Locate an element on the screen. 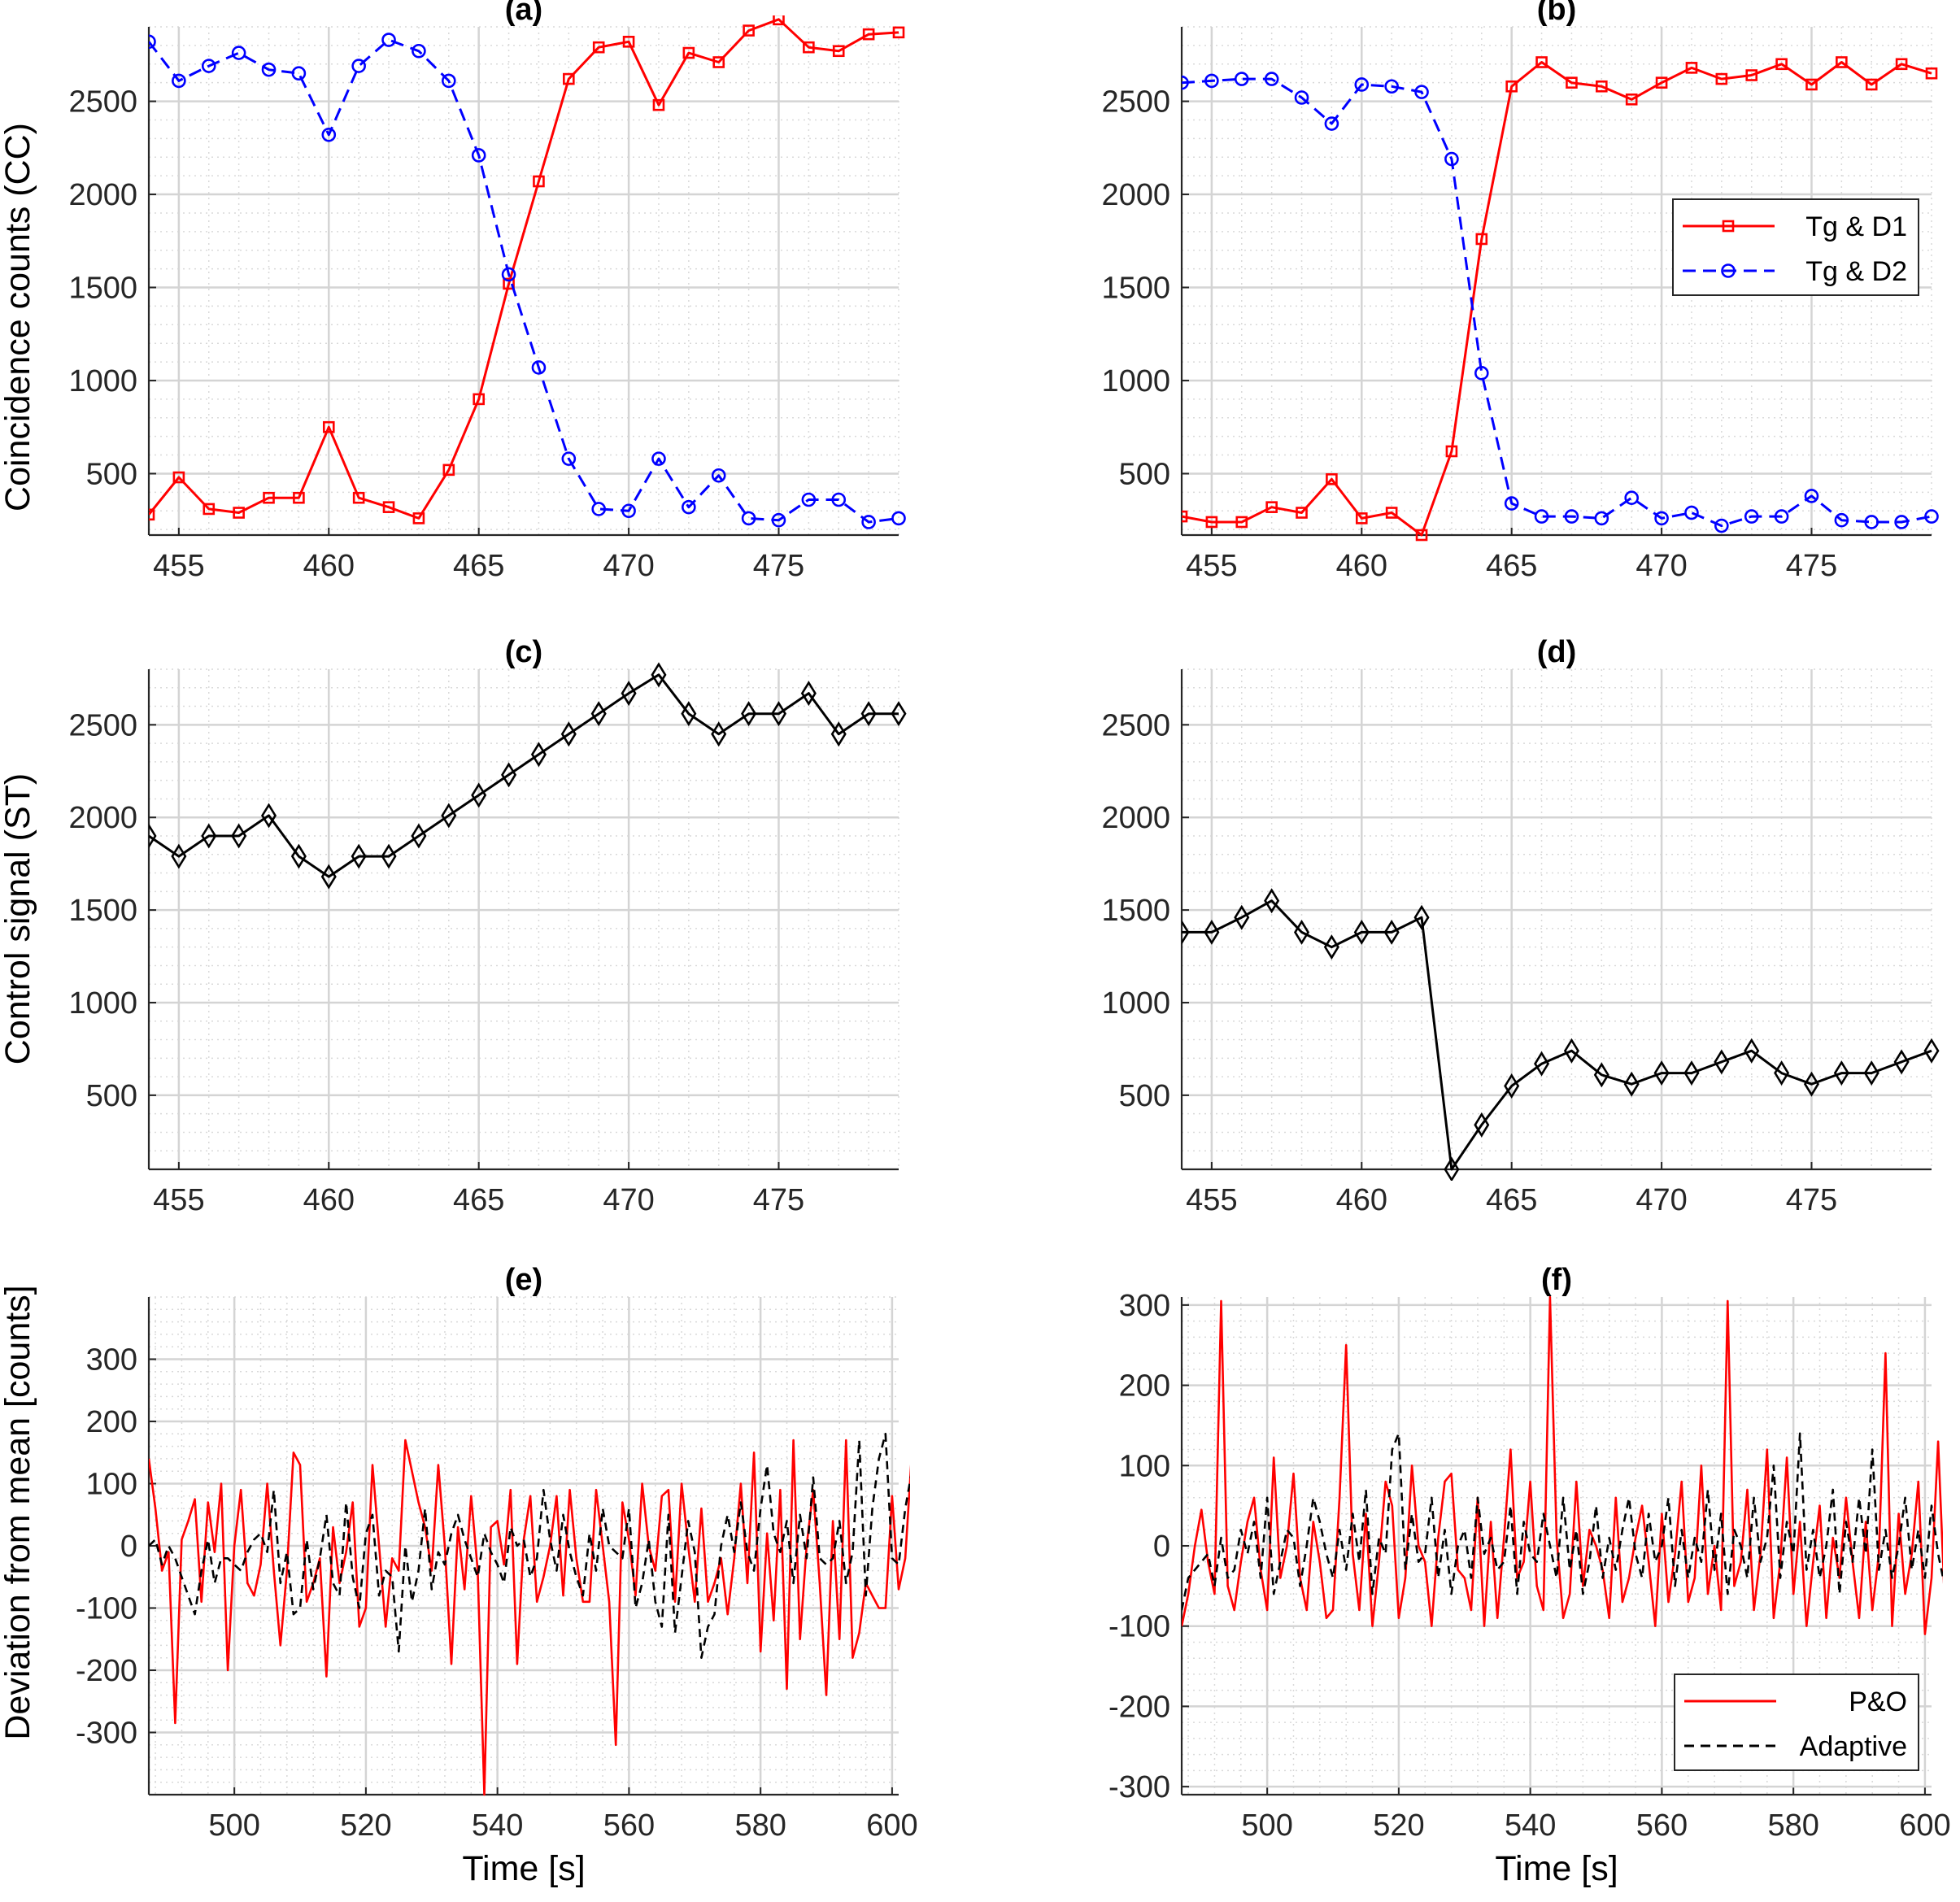 The height and width of the screenshot is (1902, 1960). x-tick-label: 465 is located at coordinates (1511, 1200).